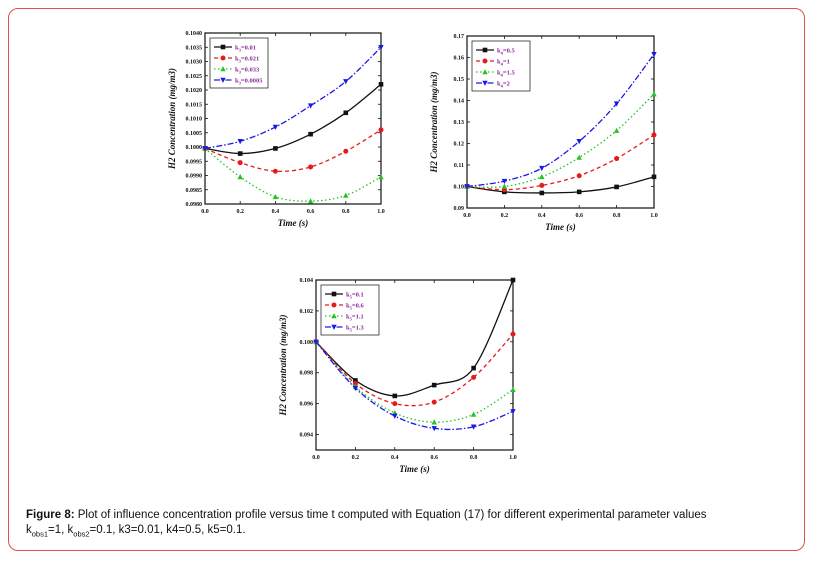 This screenshot has height=561, width=817. Describe the element at coordinates (249, 81) in the screenshot. I see `legend-label: k3=0.0005` at that location.